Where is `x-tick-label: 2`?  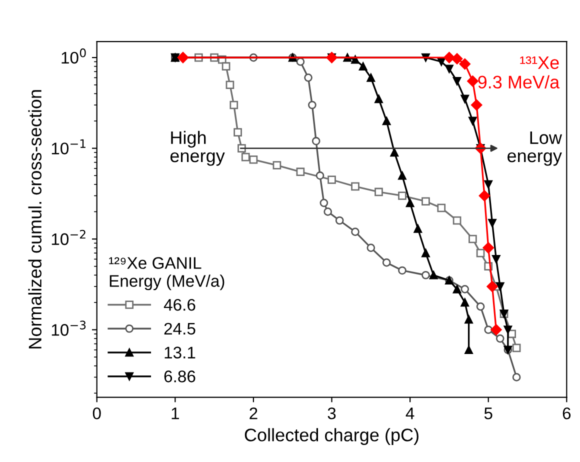
x-tick-label: 2 is located at coordinates (254, 413).